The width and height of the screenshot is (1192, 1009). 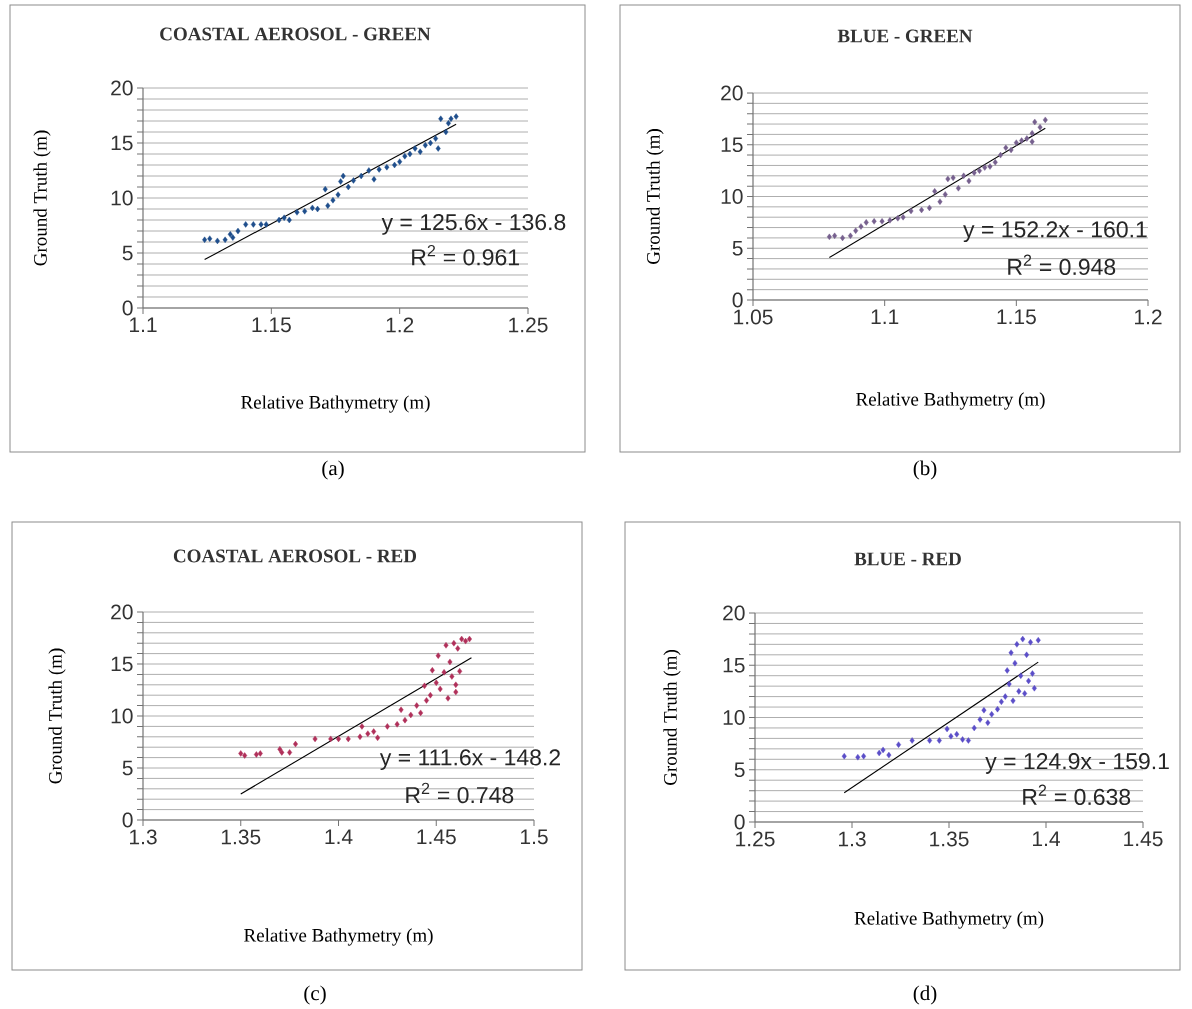 What do you see at coordinates (460, 793) in the screenshot?
I see `annotation: R$^{2}$ = 0.748` at bounding box center [460, 793].